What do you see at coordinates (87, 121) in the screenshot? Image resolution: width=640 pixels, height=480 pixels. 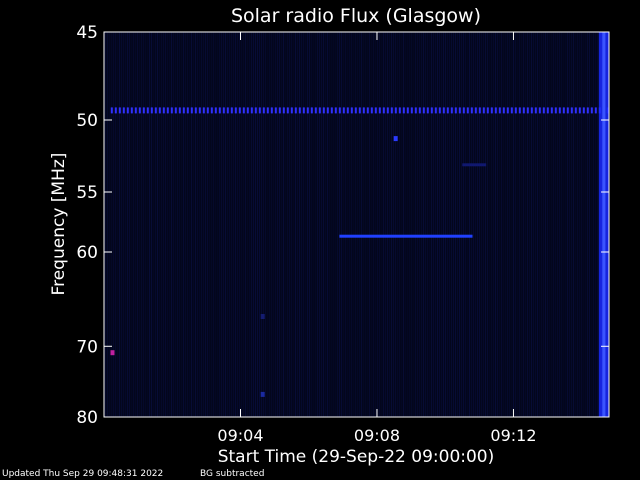 I see `y-tick-label: 50` at bounding box center [87, 121].